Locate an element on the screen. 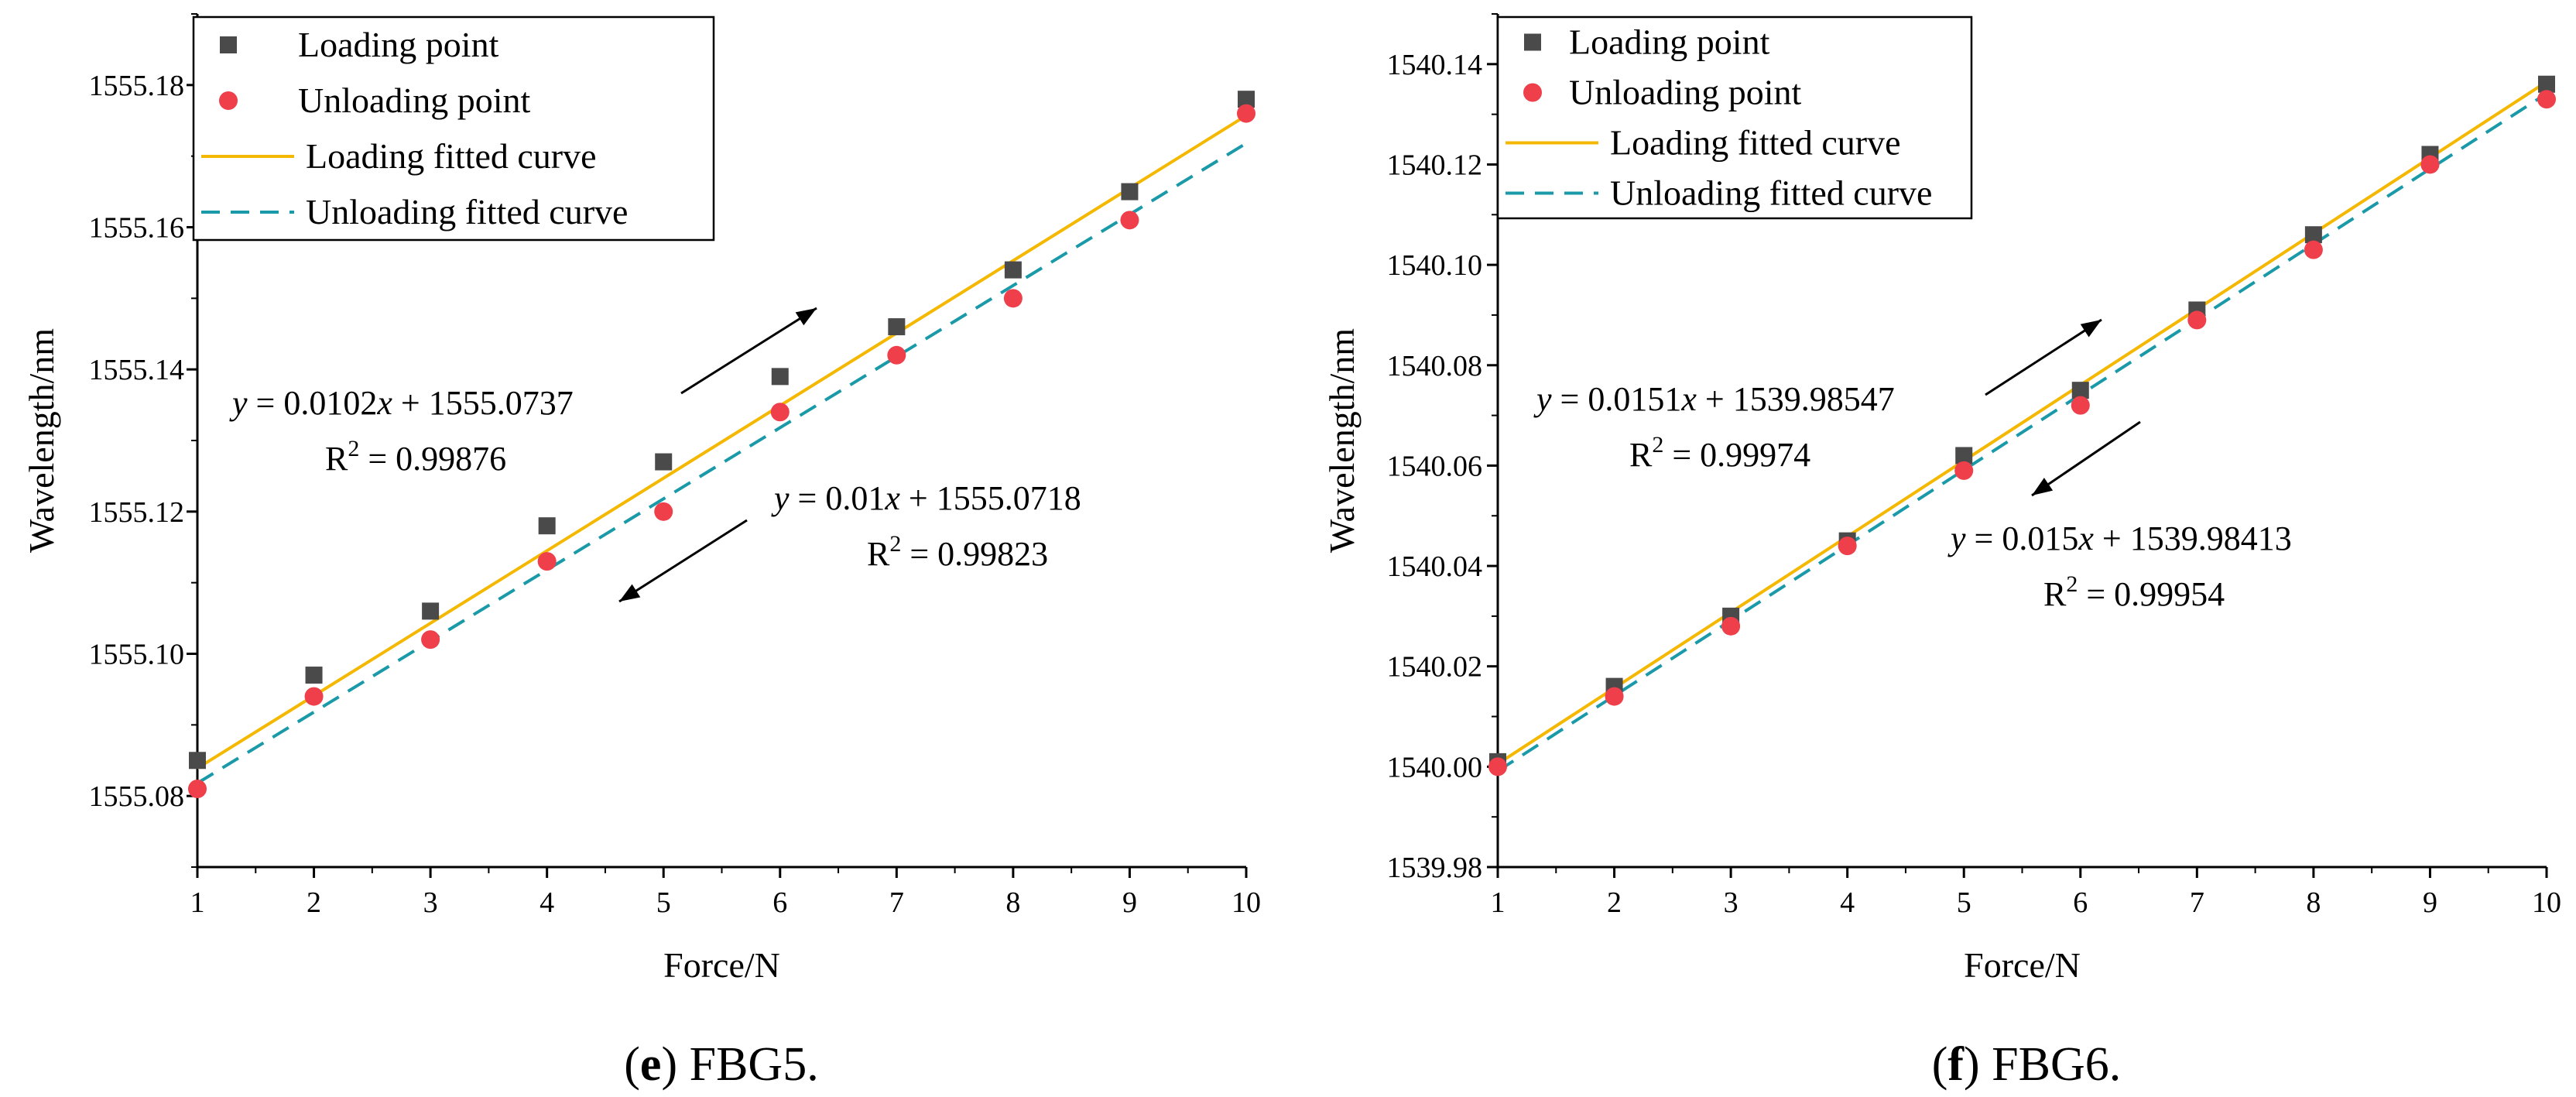 The width and height of the screenshot is (2576, 1097). x-tick-label: 7 is located at coordinates (2197, 902).